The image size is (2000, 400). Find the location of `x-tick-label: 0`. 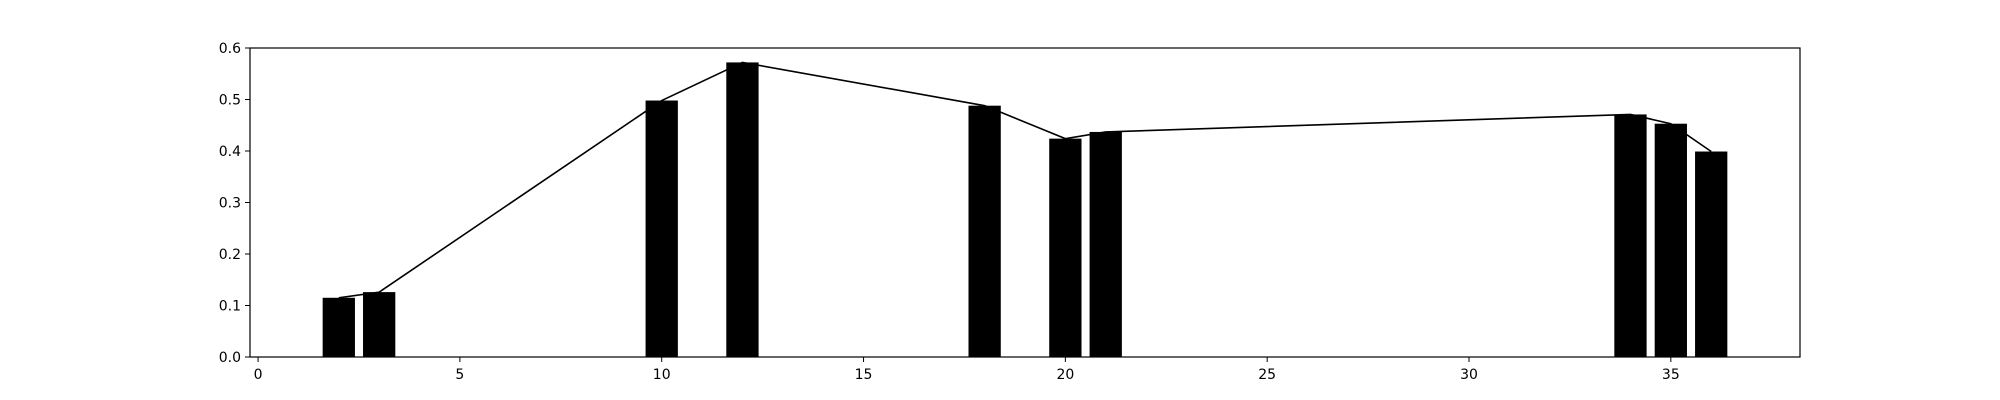

x-tick-label: 0 is located at coordinates (258, 375).